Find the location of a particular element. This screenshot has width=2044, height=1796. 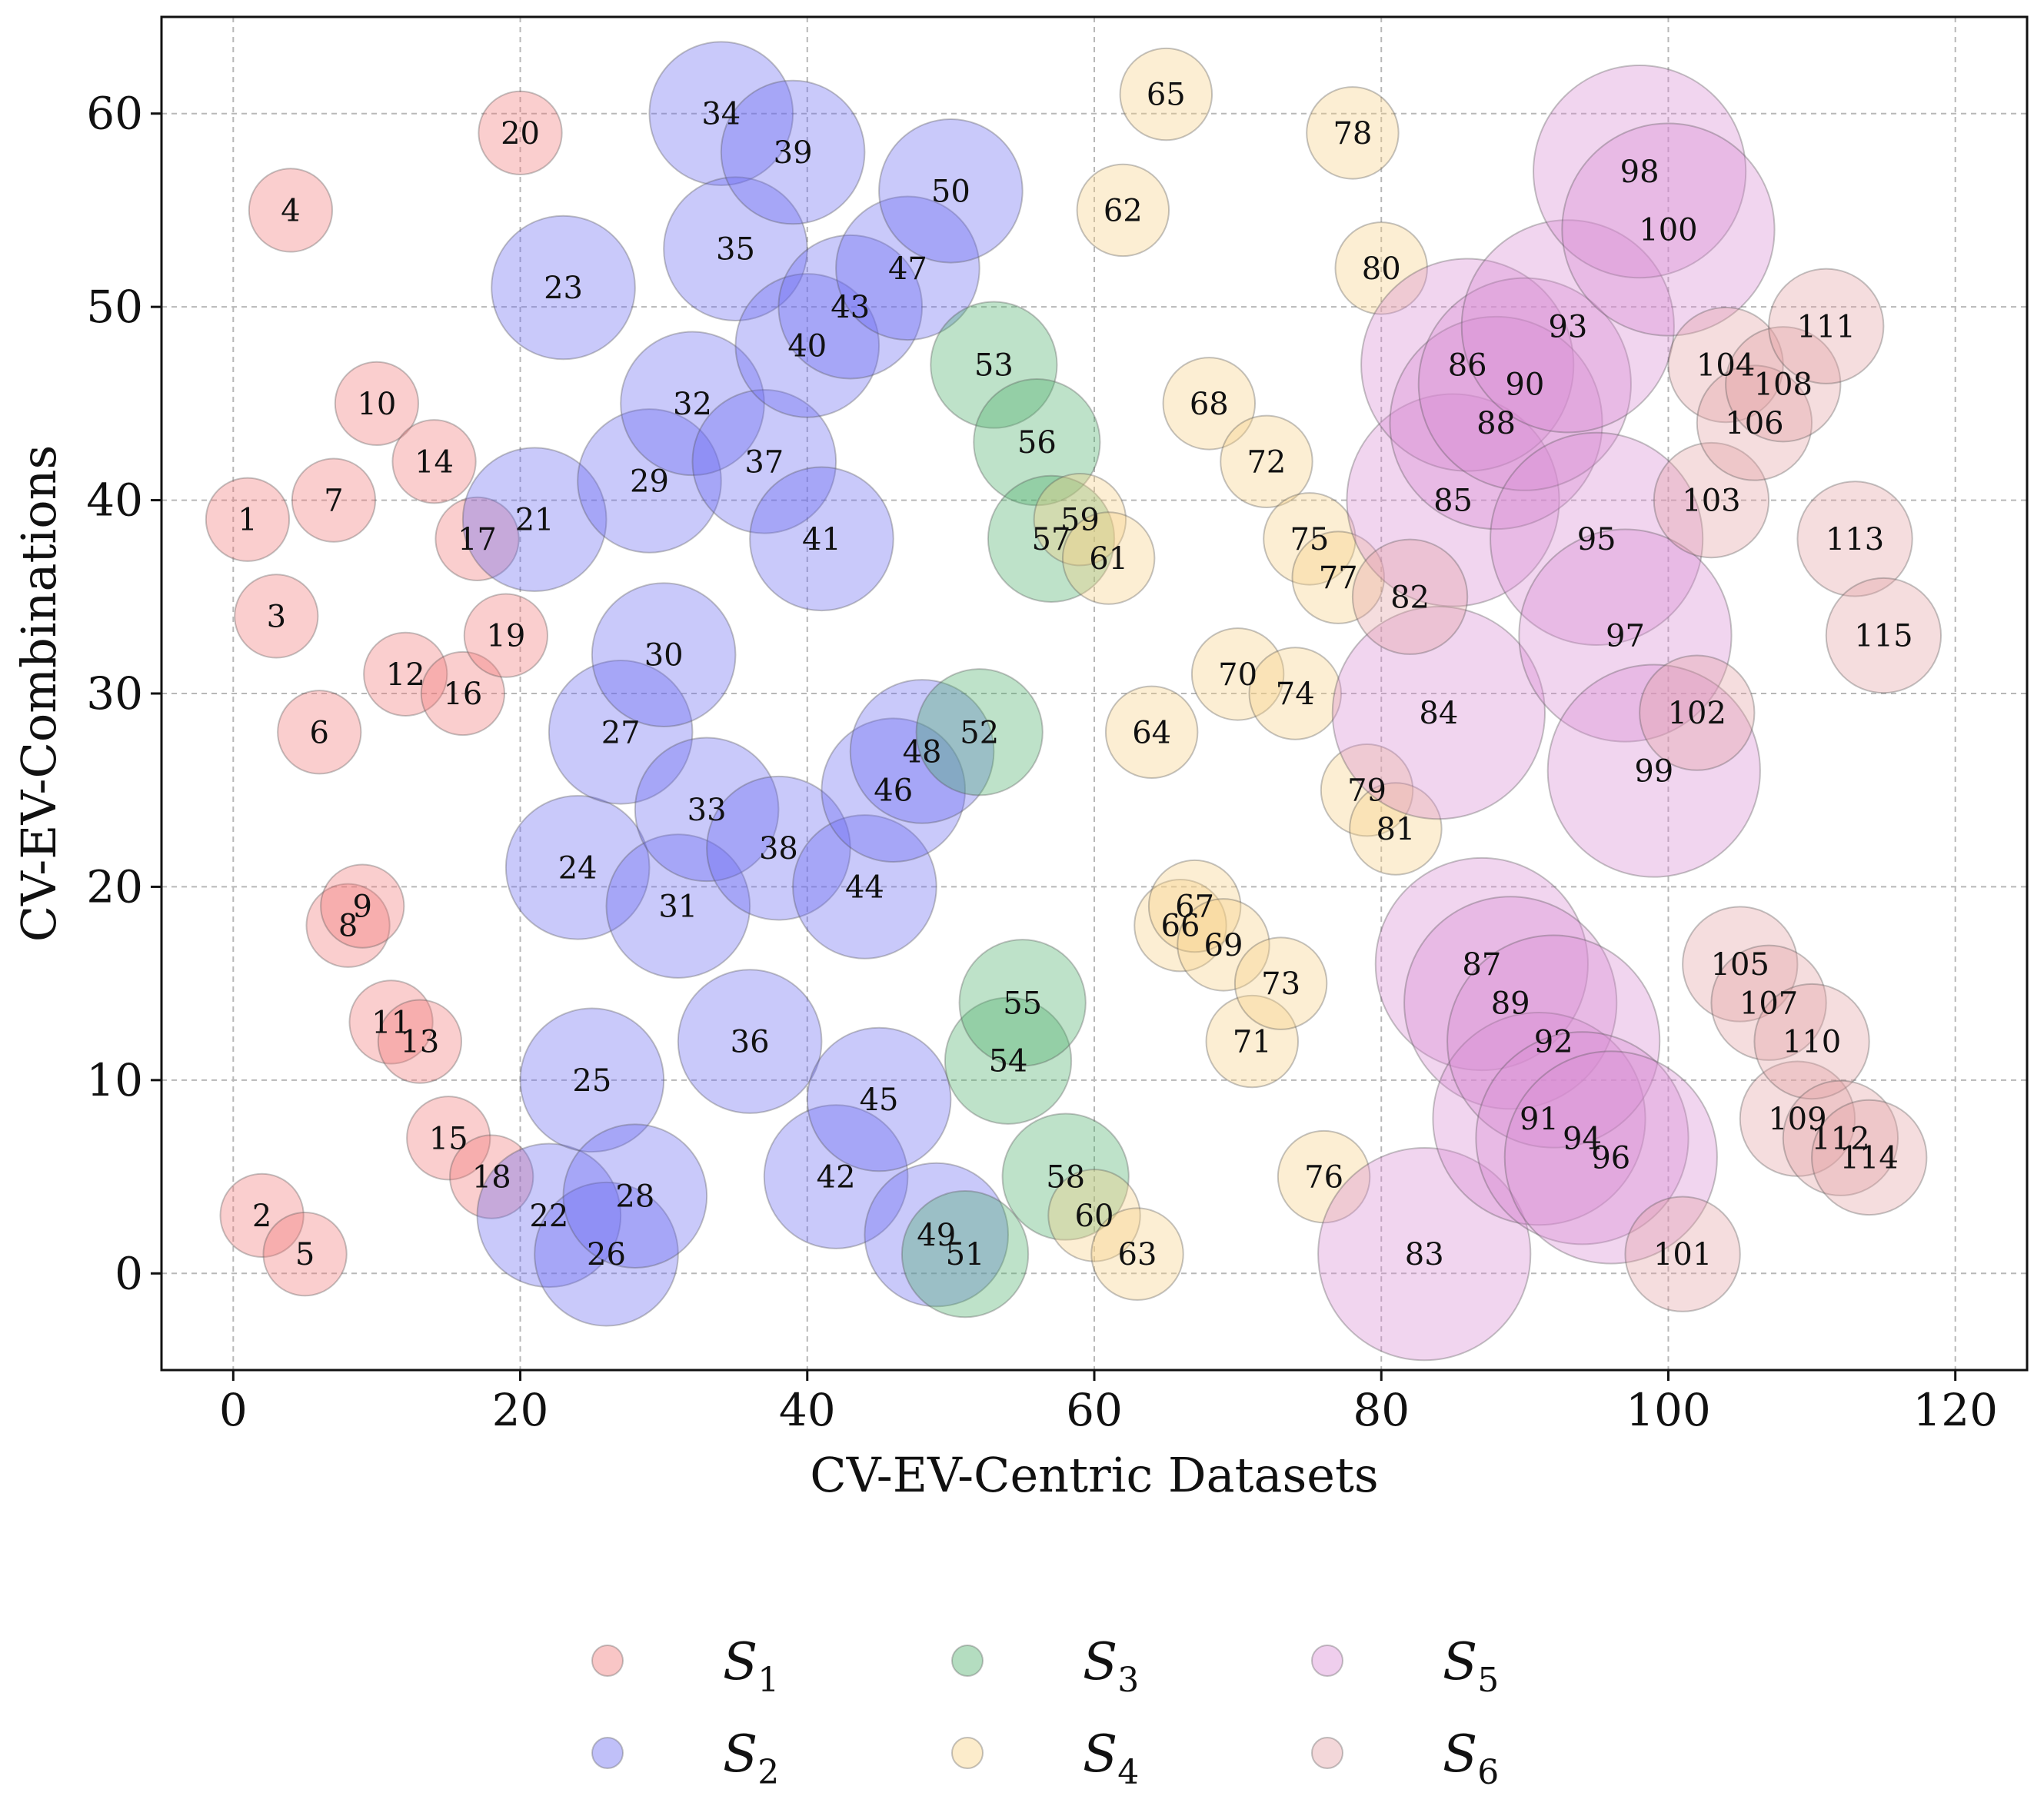

bubble-label-41: 41 is located at coordinates (821, 539).